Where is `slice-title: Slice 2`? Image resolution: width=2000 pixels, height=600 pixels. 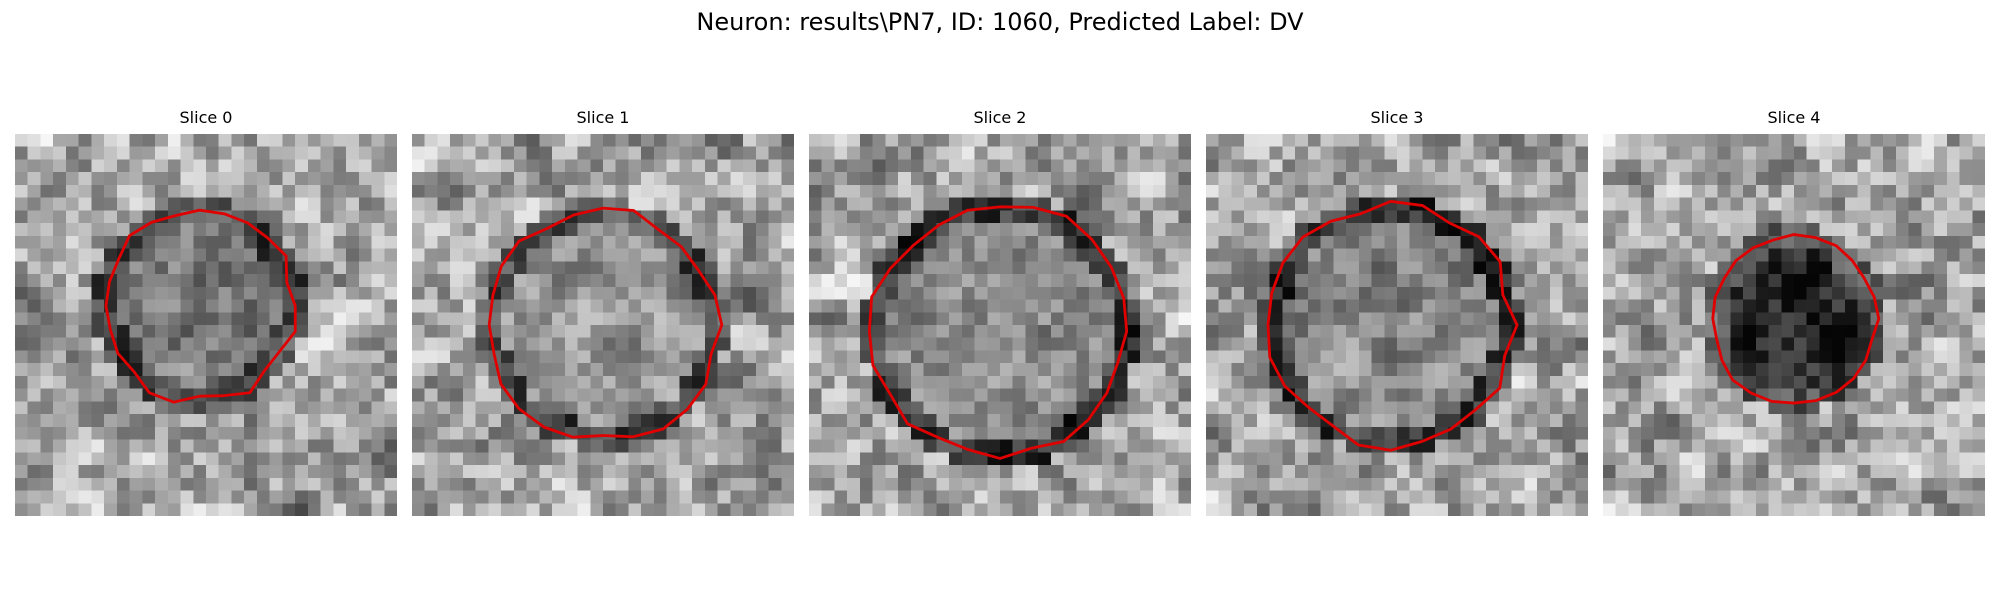
slice-title: Slice 2 is located at coordinates (1000, 117).